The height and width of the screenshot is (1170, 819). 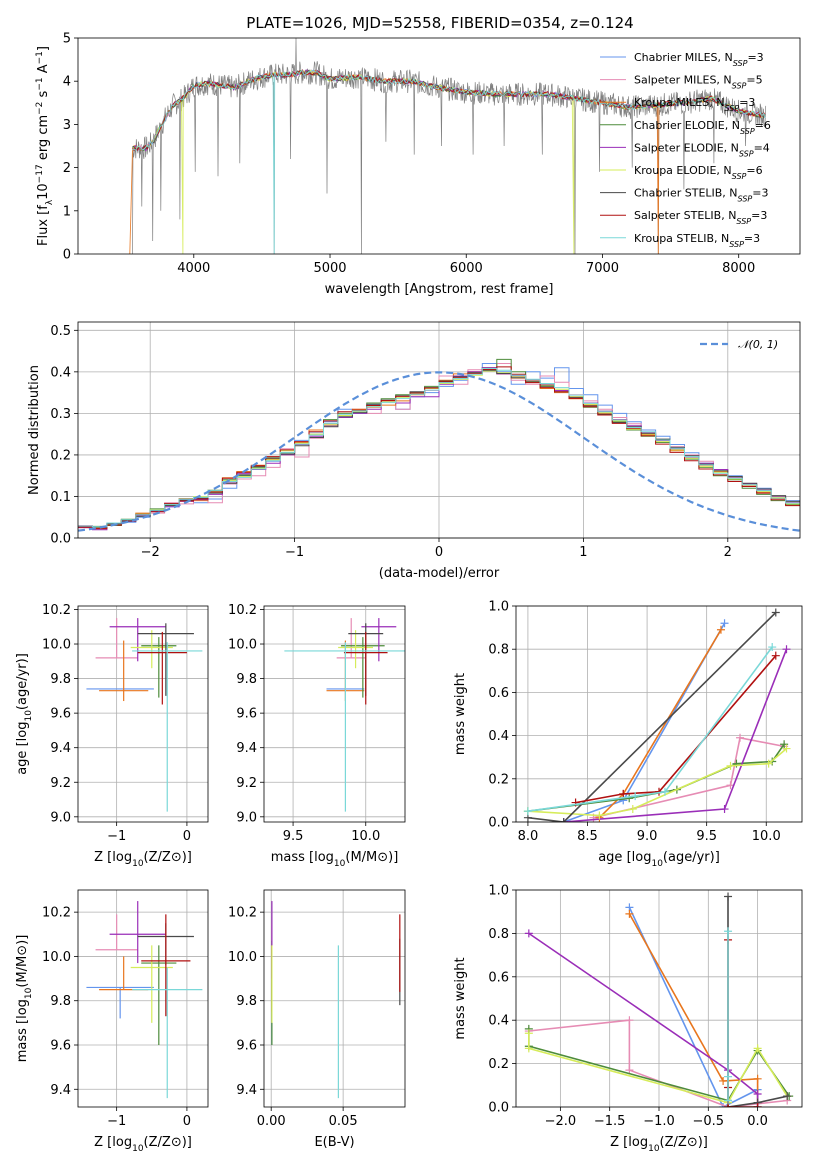 I want to click on legend-label-2: Kroupa MILES, NSSP=3, so click(x=694, y=104).